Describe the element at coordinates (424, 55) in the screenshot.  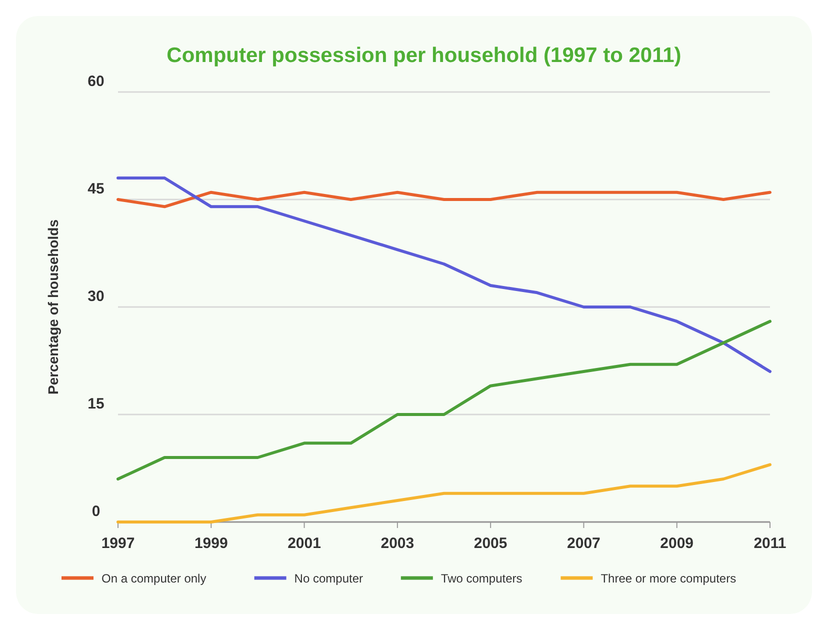
I see `chart-title: Computer possession per household (1997 to 2011)` at that location.